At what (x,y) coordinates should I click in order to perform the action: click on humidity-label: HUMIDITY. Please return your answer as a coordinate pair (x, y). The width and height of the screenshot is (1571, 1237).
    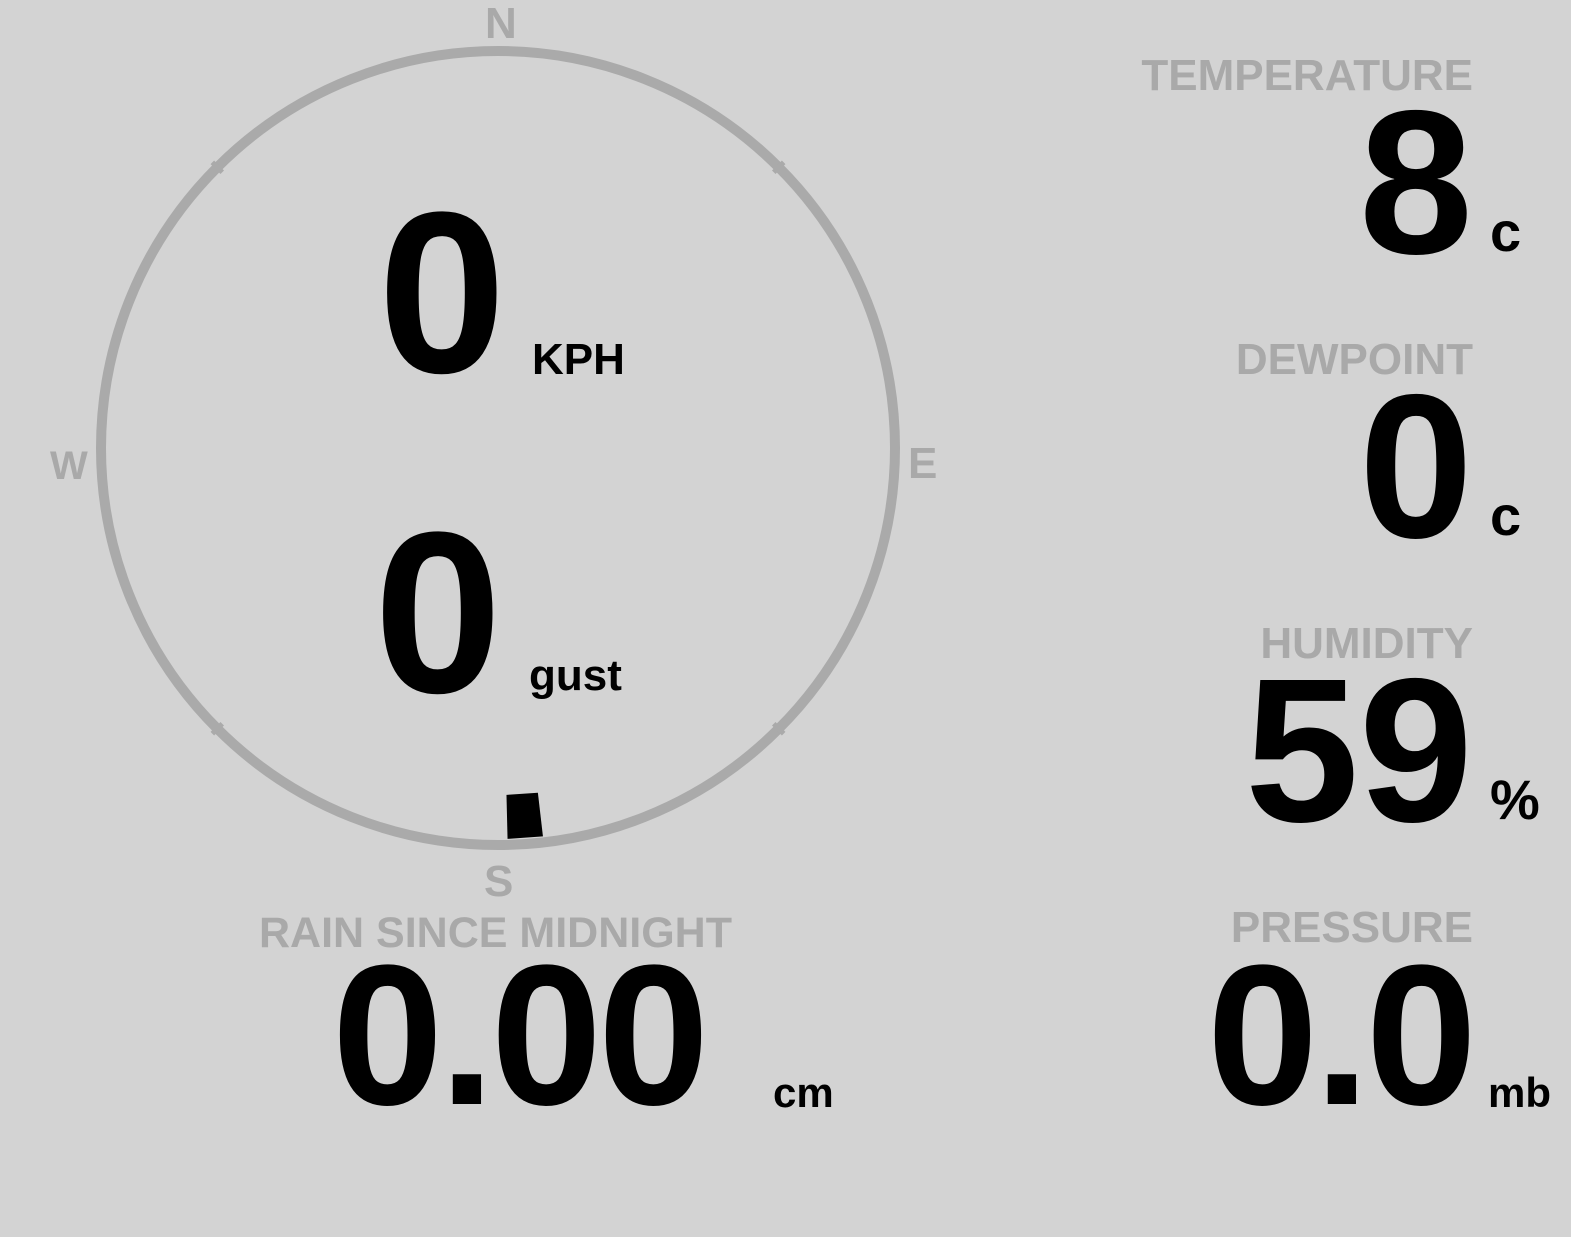
    Looking at the image, I should click on (1366, 643).